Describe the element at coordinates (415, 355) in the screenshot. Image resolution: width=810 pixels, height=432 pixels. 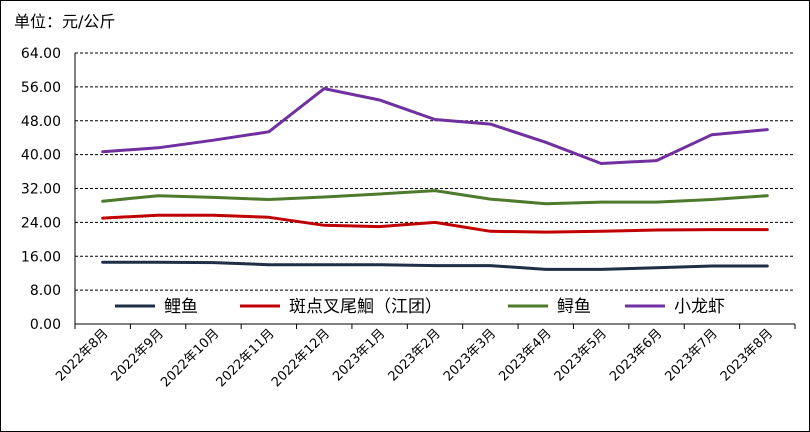
I see `x-tick-label: 2023年2月` at that location.